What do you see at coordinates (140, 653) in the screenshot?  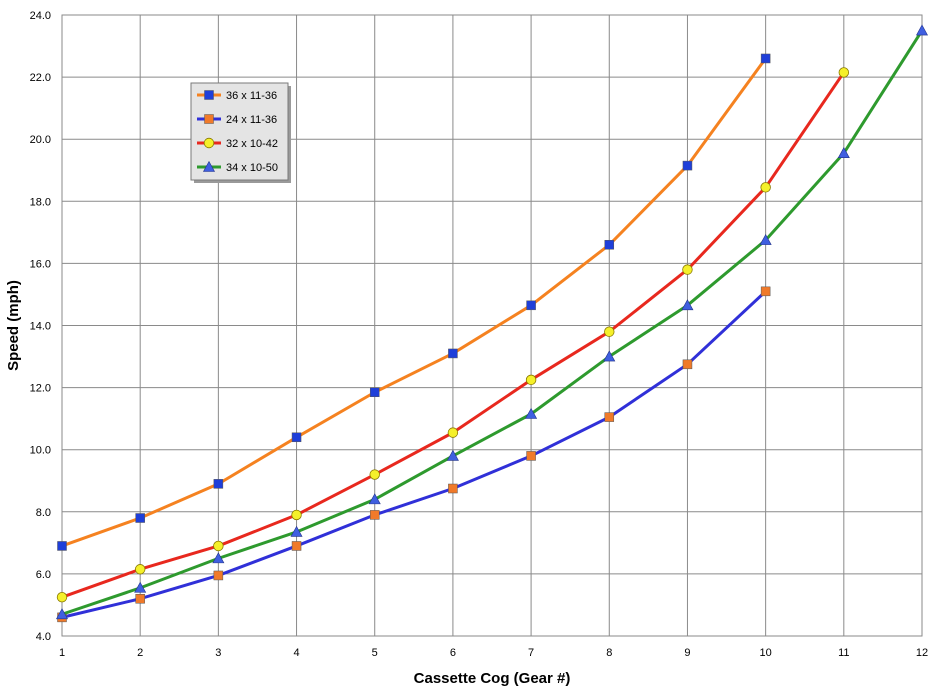 I see `x-tick-label: 2` at bounding box center [140, 653].